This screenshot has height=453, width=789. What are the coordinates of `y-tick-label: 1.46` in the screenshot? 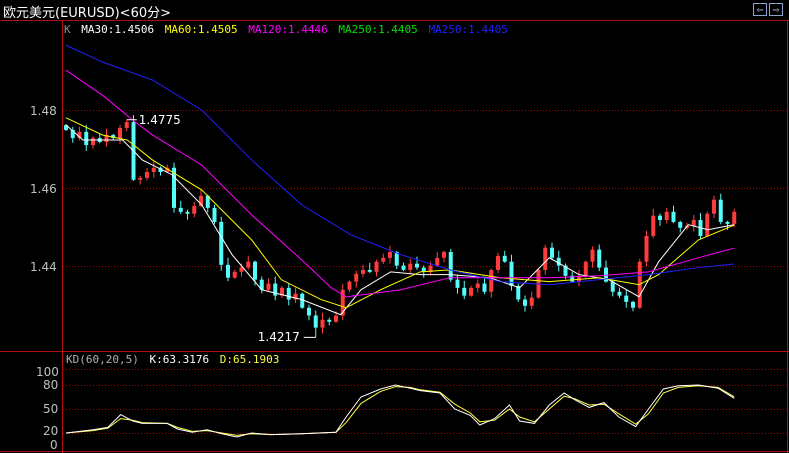 It's located at (43, 188).